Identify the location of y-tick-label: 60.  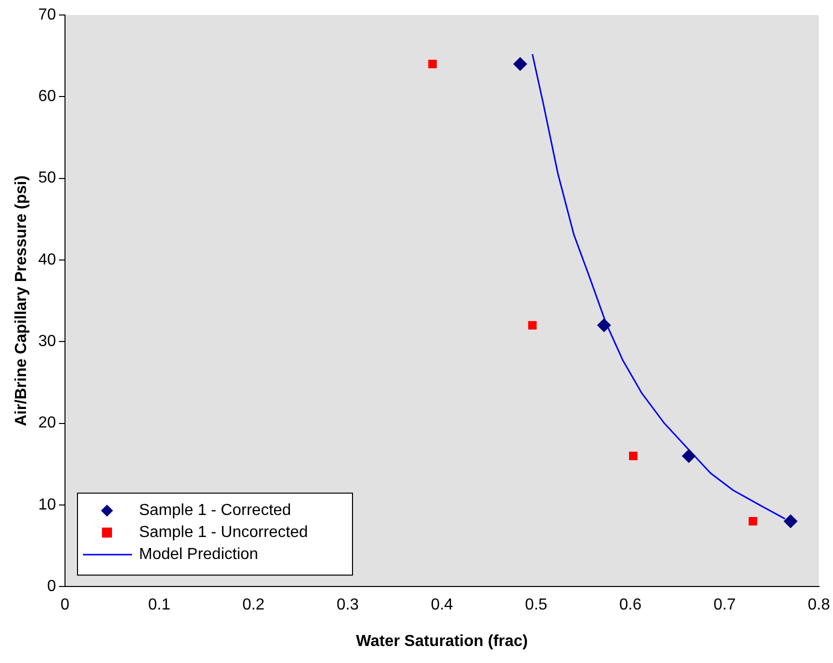
(47, 97).